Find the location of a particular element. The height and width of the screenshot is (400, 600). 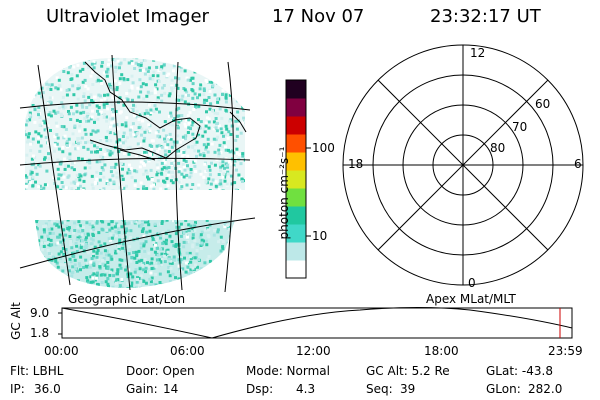

colorbar is located at coordinates (298, 179).